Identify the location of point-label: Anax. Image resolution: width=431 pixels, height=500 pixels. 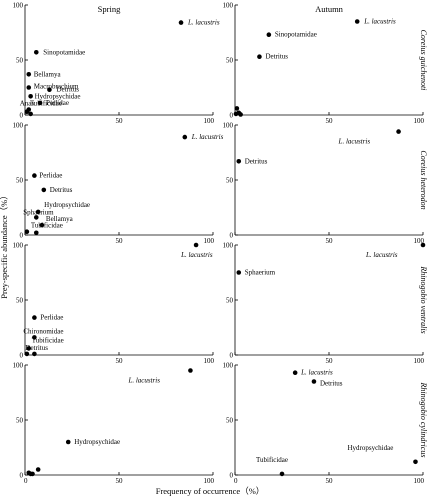
(28, 104).